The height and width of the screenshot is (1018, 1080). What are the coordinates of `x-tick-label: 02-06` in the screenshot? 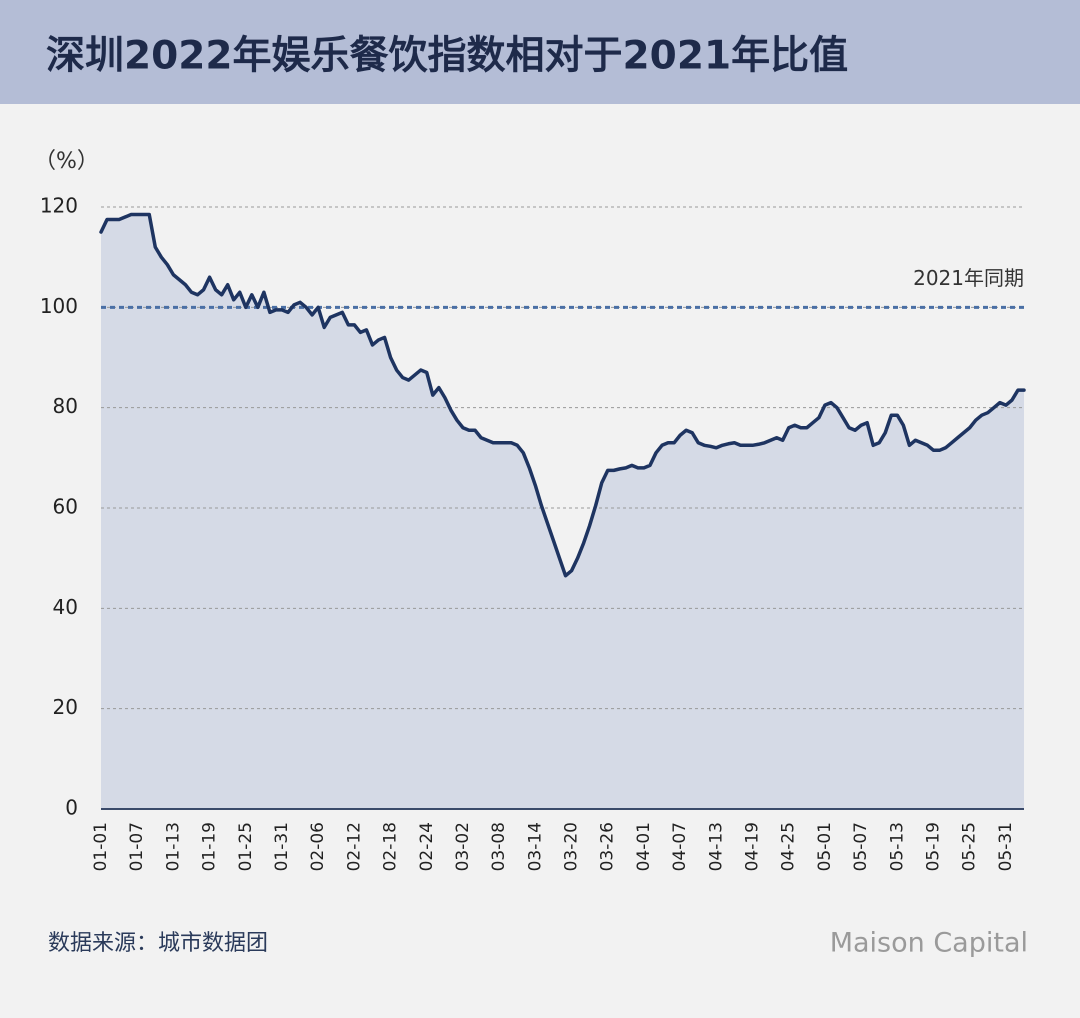 It's located at (318, 846).